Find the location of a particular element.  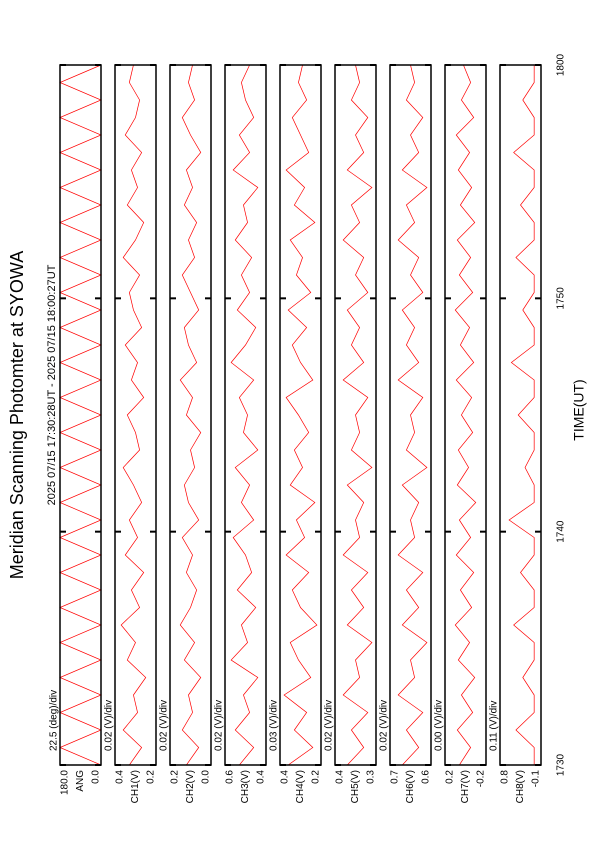

channel-label: CH6(V) is located at coordinates (410, 786).